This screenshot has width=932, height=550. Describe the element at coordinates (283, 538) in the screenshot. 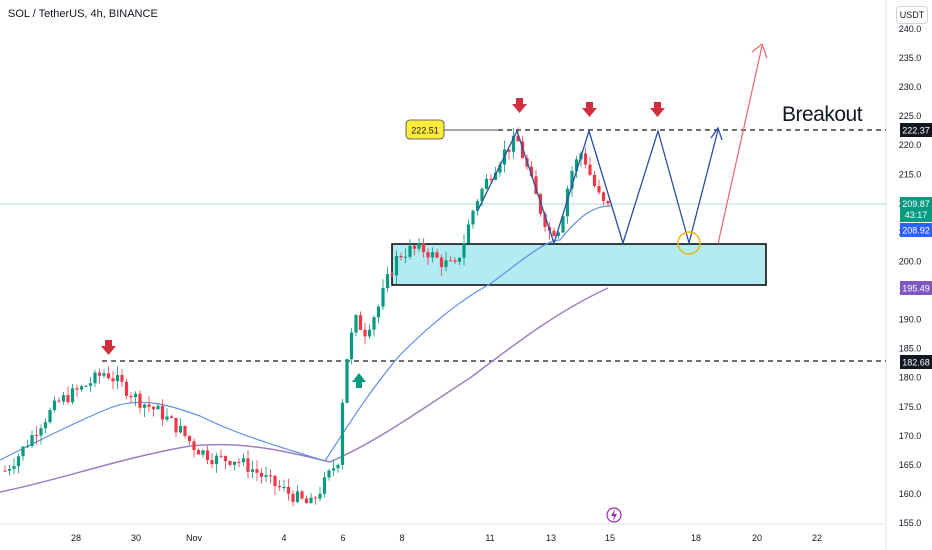

I see `time-tick-label: 4` at that location.